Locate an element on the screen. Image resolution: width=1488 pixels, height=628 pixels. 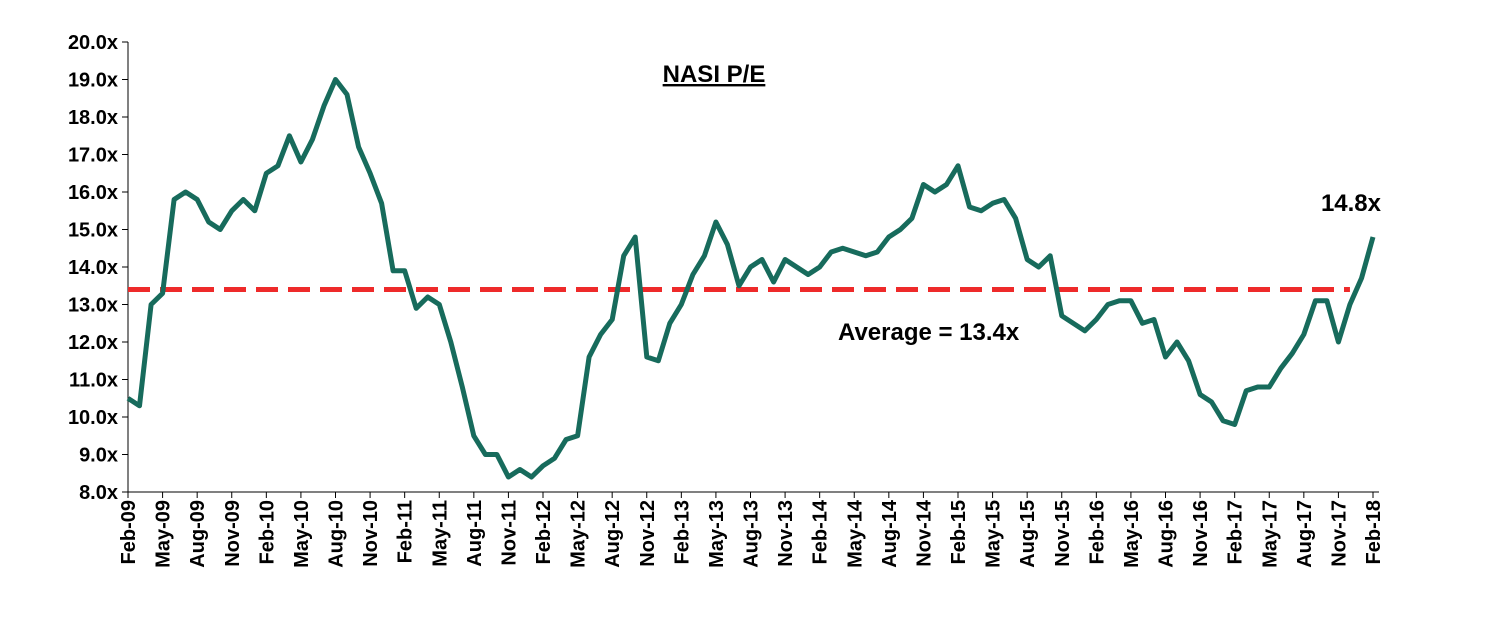
x-tick-label: May-12 is located at coordinates (579, 534).